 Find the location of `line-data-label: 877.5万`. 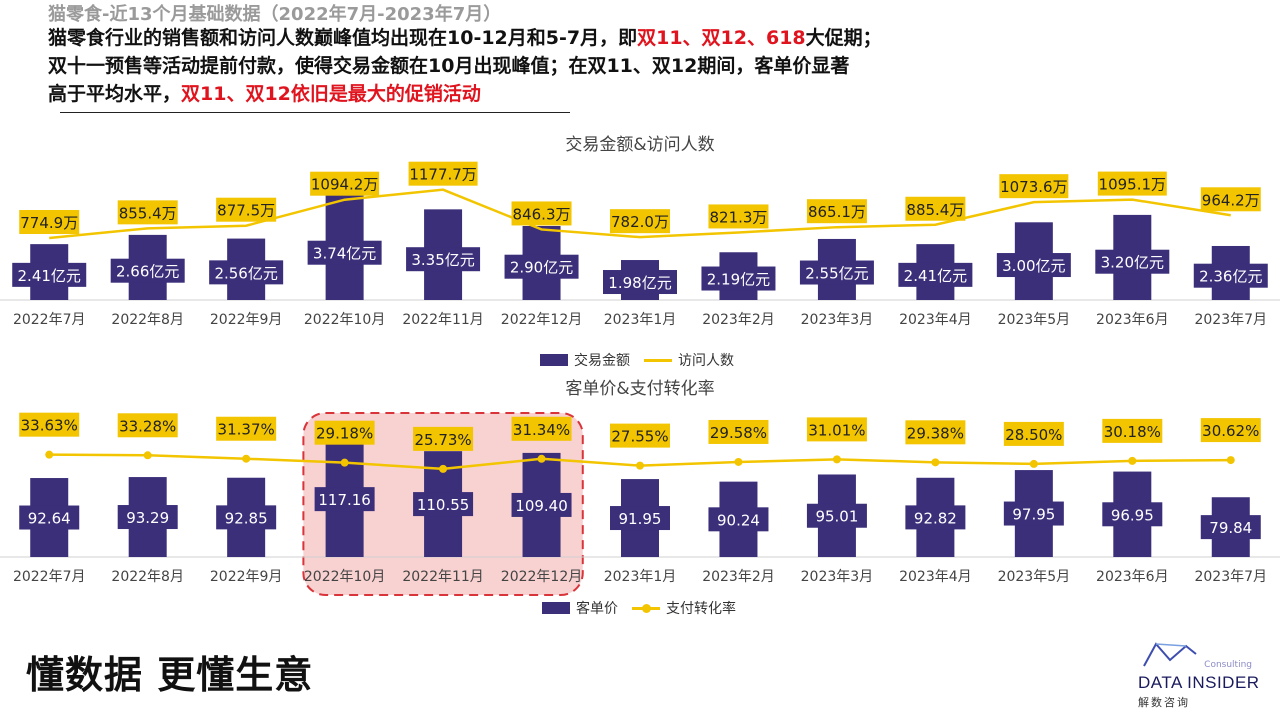

line-data-label: 877.5万 is located at coordinates (246, 211).